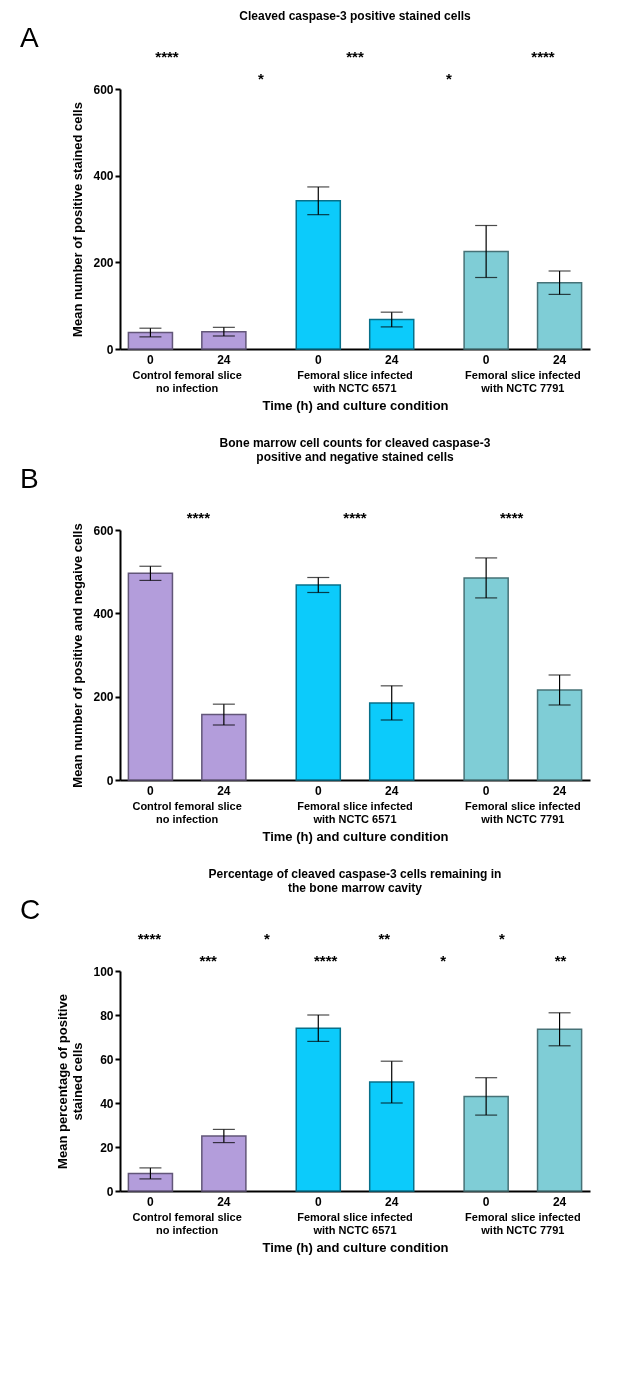  Describe the element at coordinates (107, 1059) in the screenshot. I see `y-tick-label: 60` at that location.